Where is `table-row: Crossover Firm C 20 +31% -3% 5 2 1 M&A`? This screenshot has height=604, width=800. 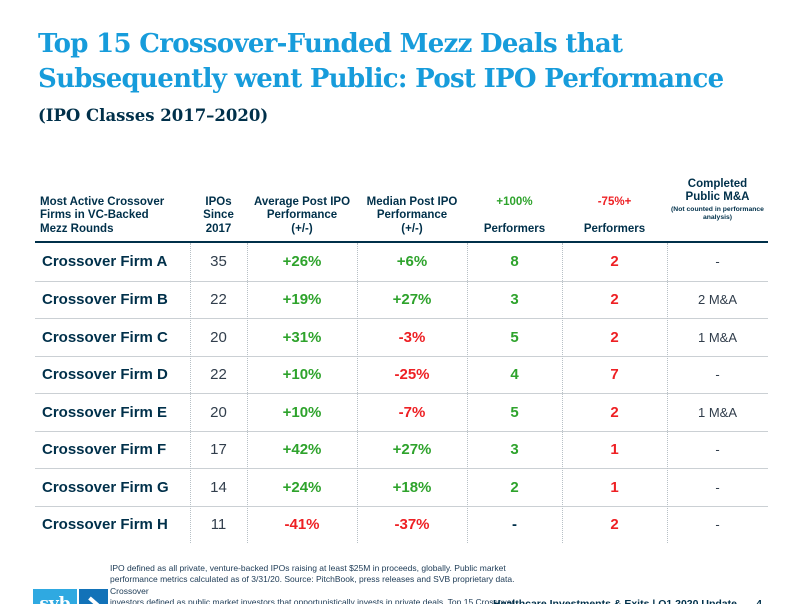 table-row: Crossover Firm C 20 +31% -3% 5 2 1 M&A is located at coordinates (401, 337).